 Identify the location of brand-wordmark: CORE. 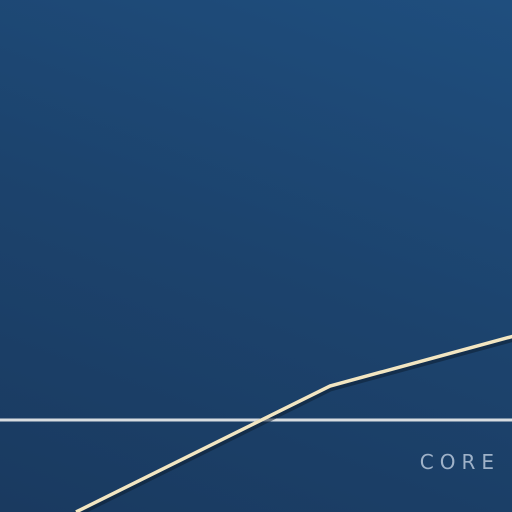
(459, 462).